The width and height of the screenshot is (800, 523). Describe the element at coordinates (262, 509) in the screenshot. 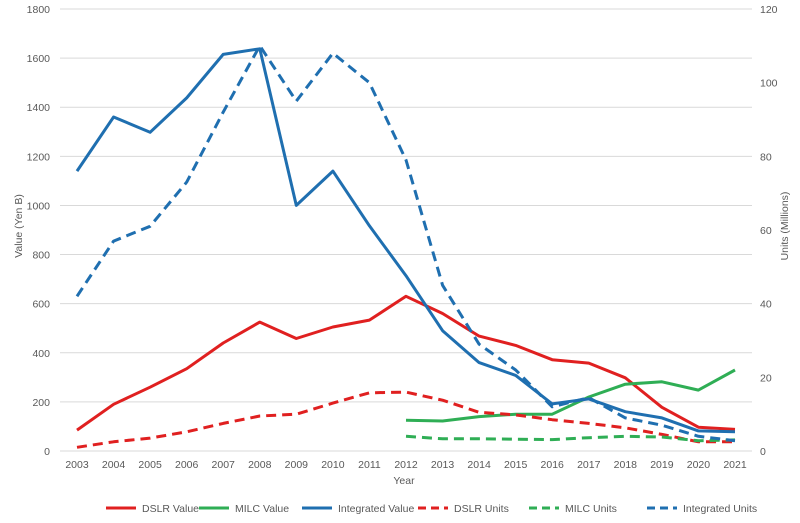

I see `legend-label: MILC Value` at that location.